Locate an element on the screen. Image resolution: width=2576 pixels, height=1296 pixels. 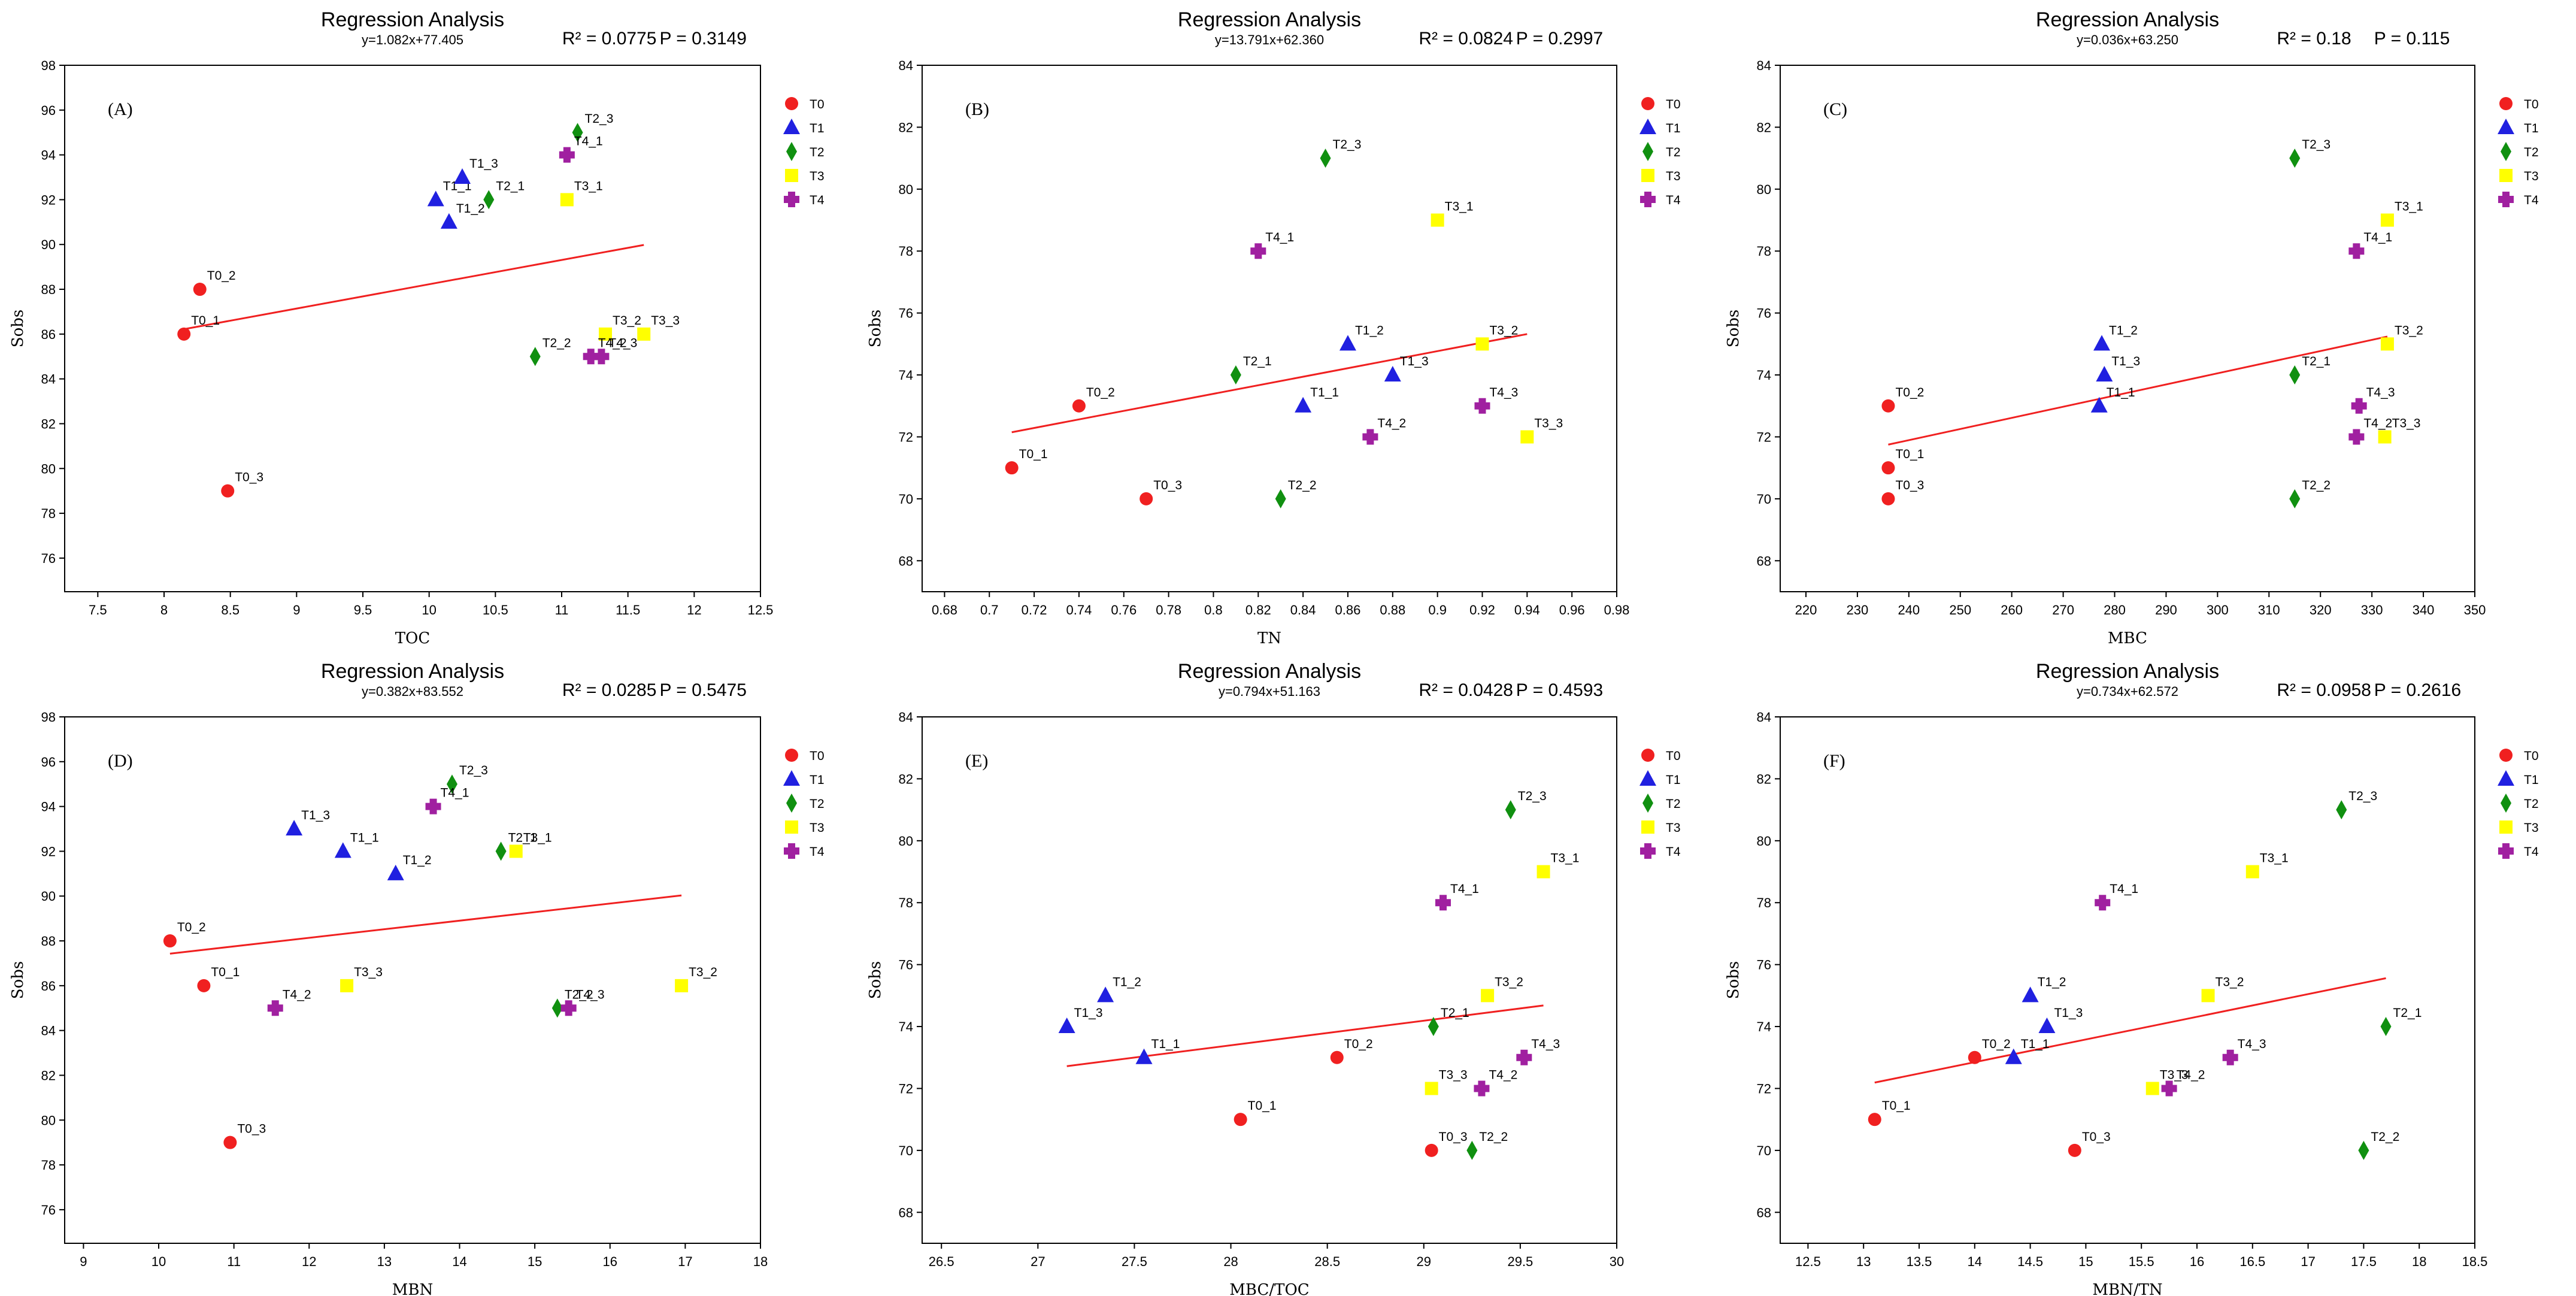
regression-equation: y=13.791x+62.360 is located at coordinates (1269, 40).